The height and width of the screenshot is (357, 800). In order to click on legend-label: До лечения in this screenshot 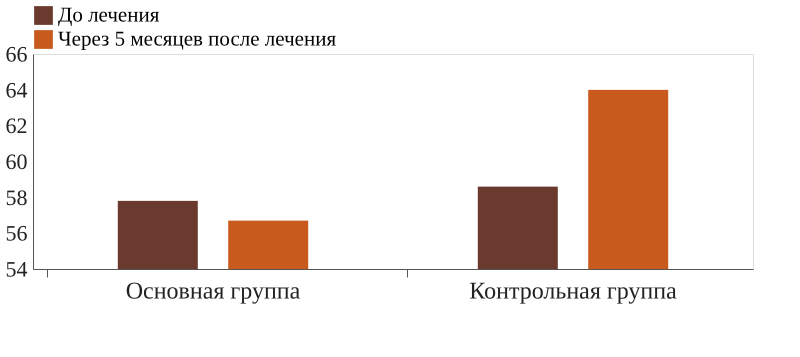, I will do `click(109, 14)`.